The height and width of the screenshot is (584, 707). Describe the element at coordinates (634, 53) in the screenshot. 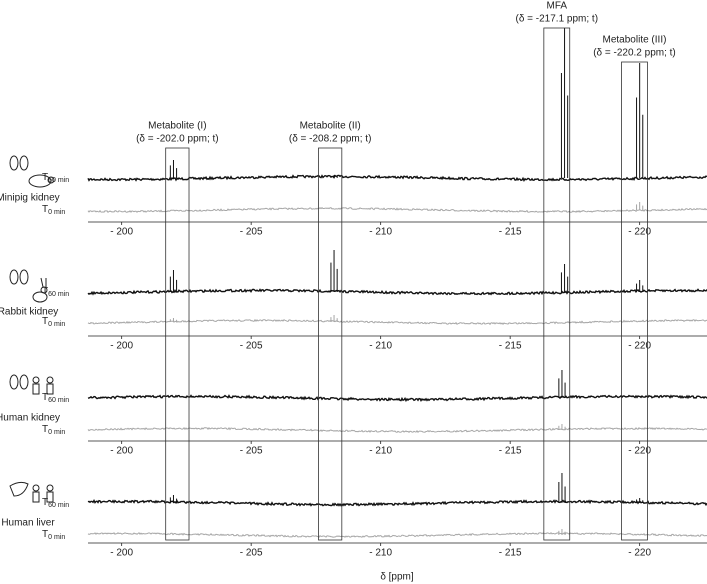

I see `annotation-detail: (δ = -220.2 ppm; t)` at that location.